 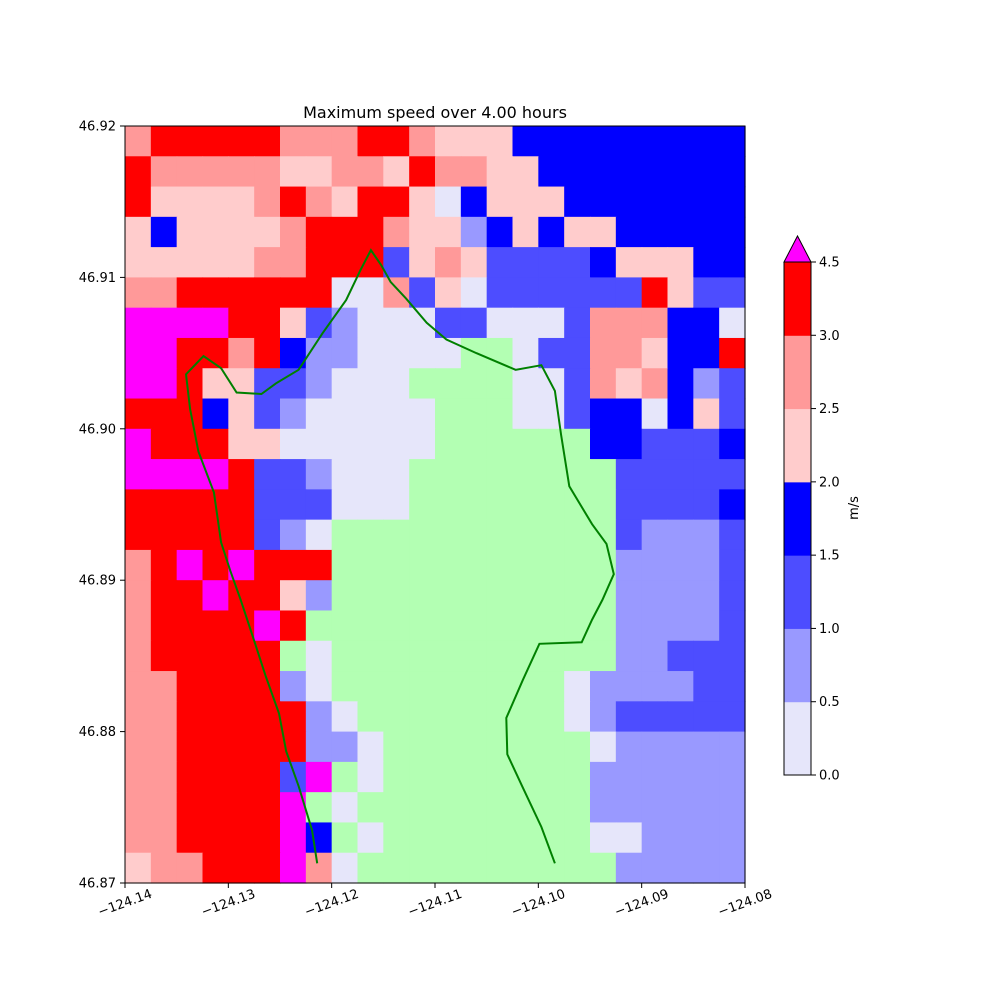 What do you see at coordinates (822, 509) in the screenshot?
I see `colorbar: 0.0 0.5 1.0 1.5 2.0 2.5 3.0 4.5 m/s` at bounding box center [822, 509].